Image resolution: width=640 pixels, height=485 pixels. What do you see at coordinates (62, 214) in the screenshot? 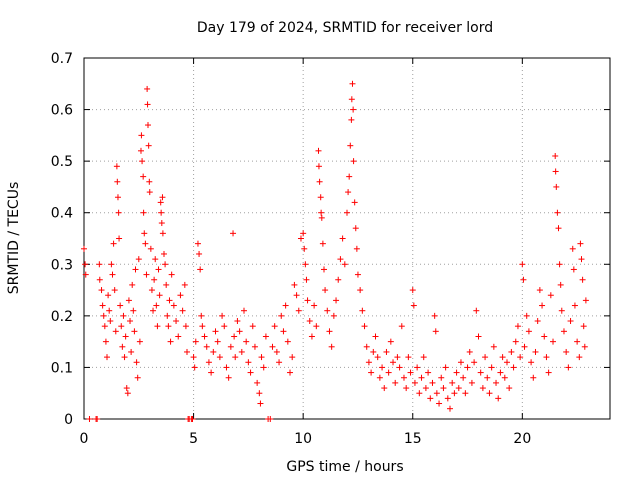
I see `y-tick-label: 0.4` at bounding box center [62, 214].